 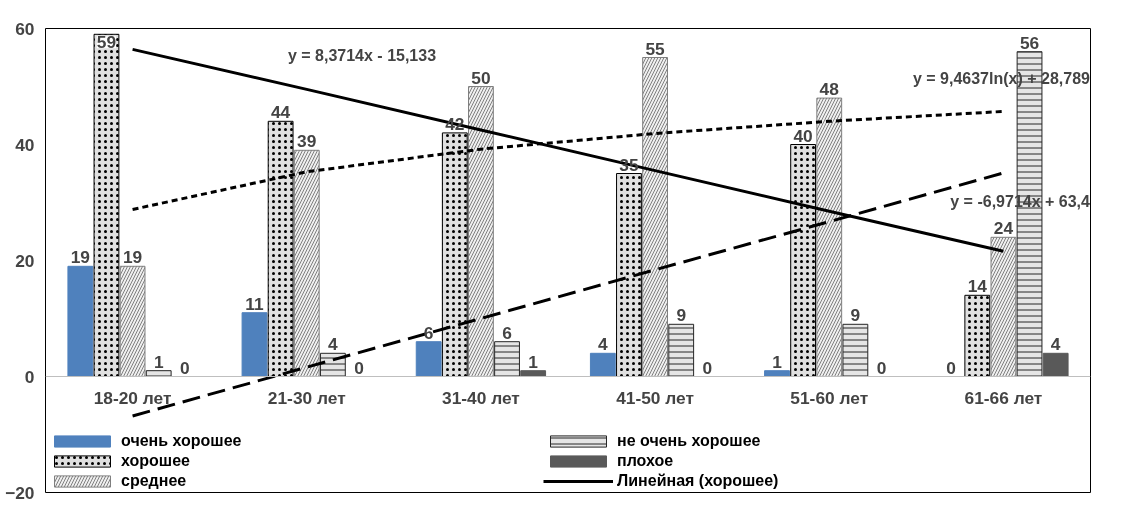 What do you see at coordinates (1029, 42) in the screenshot?
I see `data-label: 56` at bounding box center [1029, 42].